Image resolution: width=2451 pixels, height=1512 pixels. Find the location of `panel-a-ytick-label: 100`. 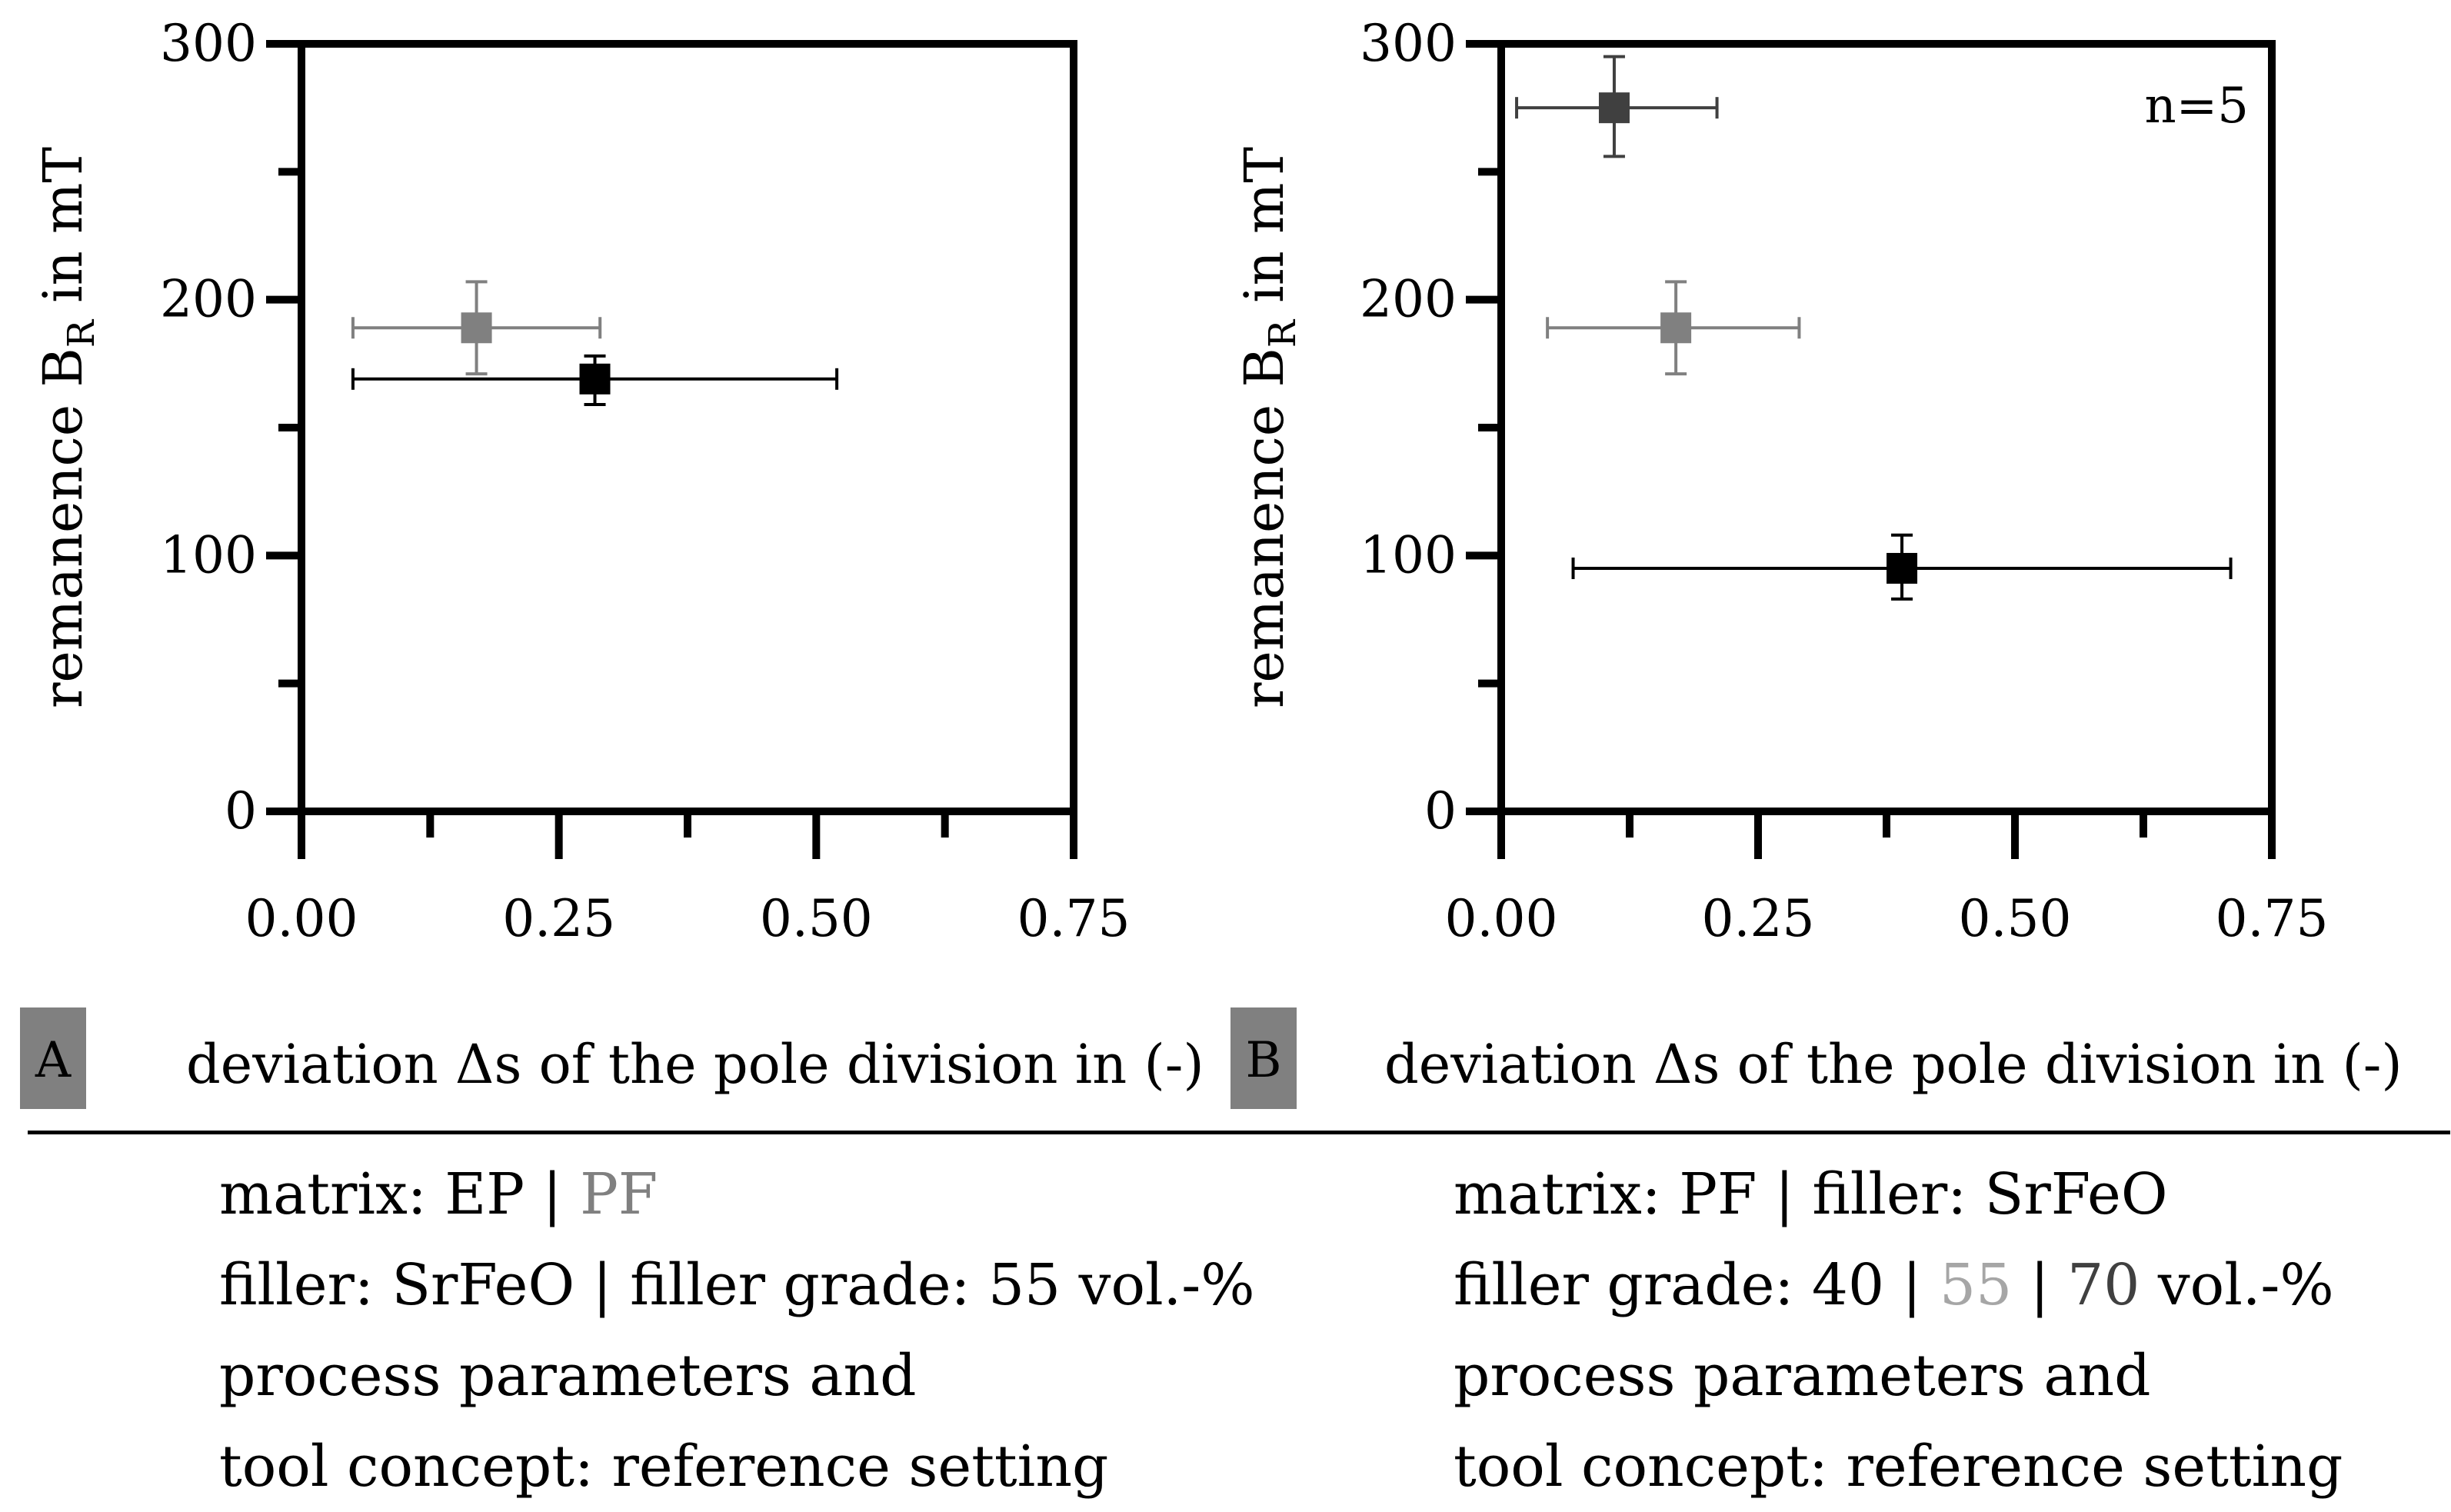

panel-a-ytick-label: 100 is located at coordinates (209, 554).